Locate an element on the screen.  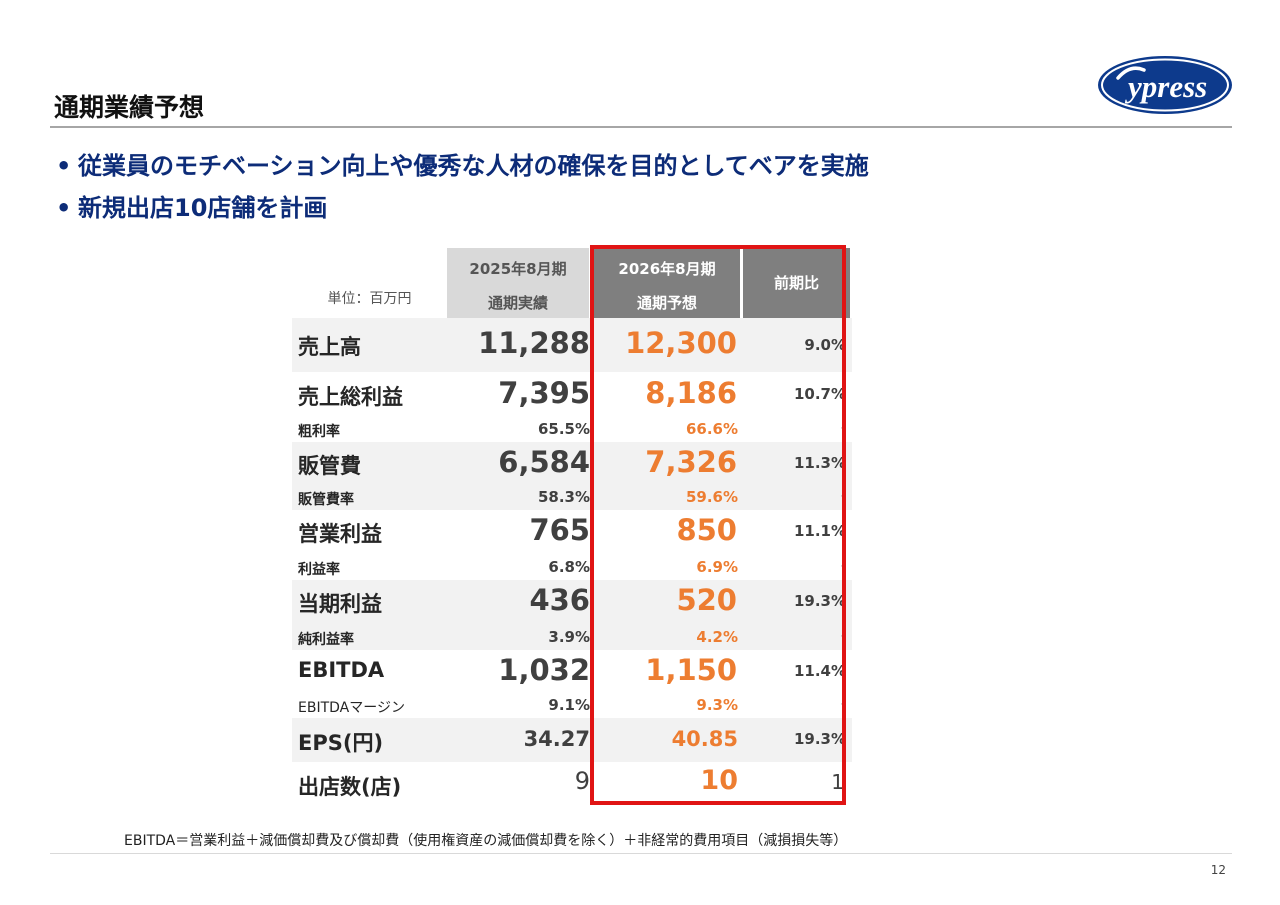
header-forecast-year: 2026年8月期 通期予想 is located at coordinates (667, 283).